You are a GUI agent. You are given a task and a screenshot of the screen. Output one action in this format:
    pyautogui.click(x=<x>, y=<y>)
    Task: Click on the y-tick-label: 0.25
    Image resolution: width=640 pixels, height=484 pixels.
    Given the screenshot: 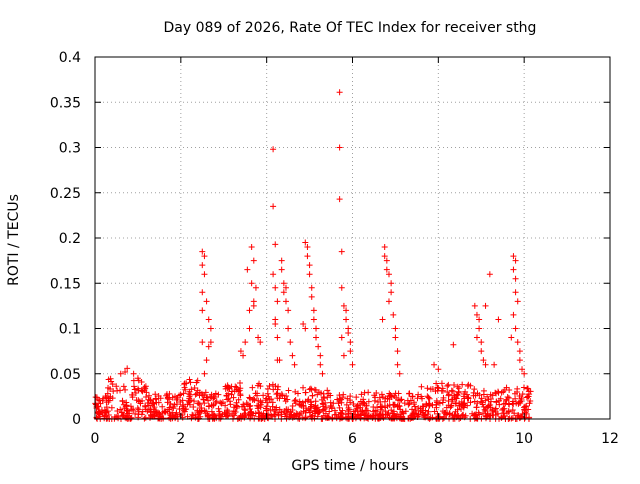 What is the action you would take?
    pyautogui.click(x=65, y=194)
    